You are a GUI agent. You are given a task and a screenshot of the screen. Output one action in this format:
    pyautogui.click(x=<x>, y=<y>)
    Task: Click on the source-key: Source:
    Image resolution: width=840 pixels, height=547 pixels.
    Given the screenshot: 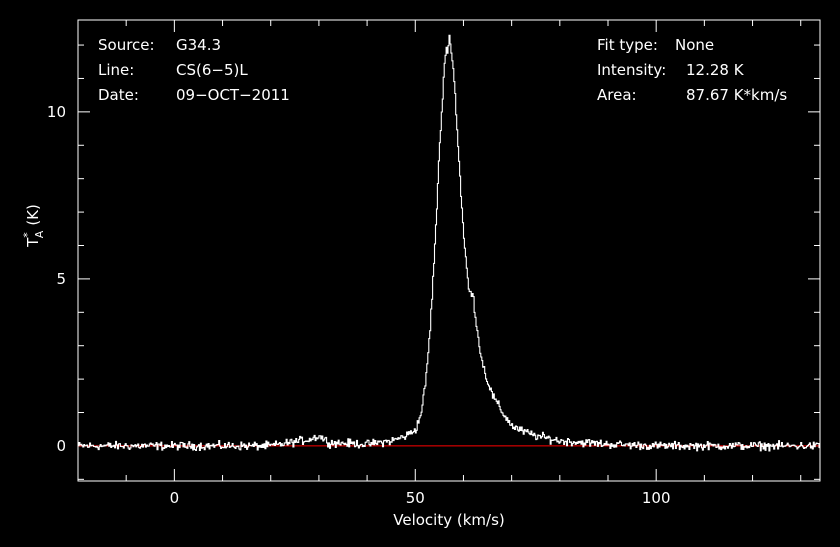 What is the action you would take?
    pyautogui.click(x=126, y=45)
    